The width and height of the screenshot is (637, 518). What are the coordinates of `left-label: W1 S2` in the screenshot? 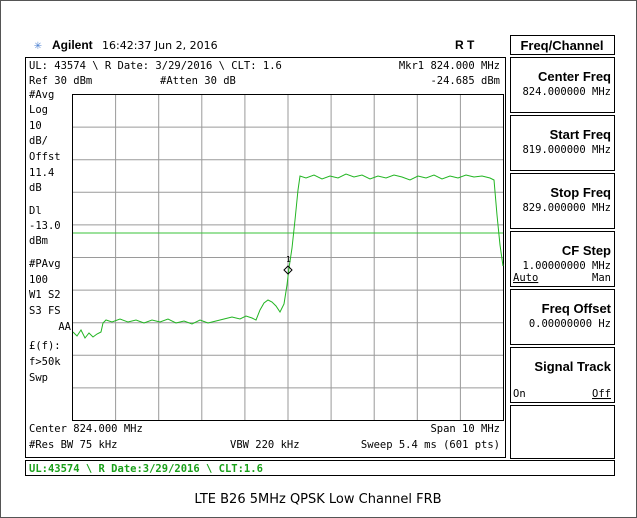 It's located at (45, 295).